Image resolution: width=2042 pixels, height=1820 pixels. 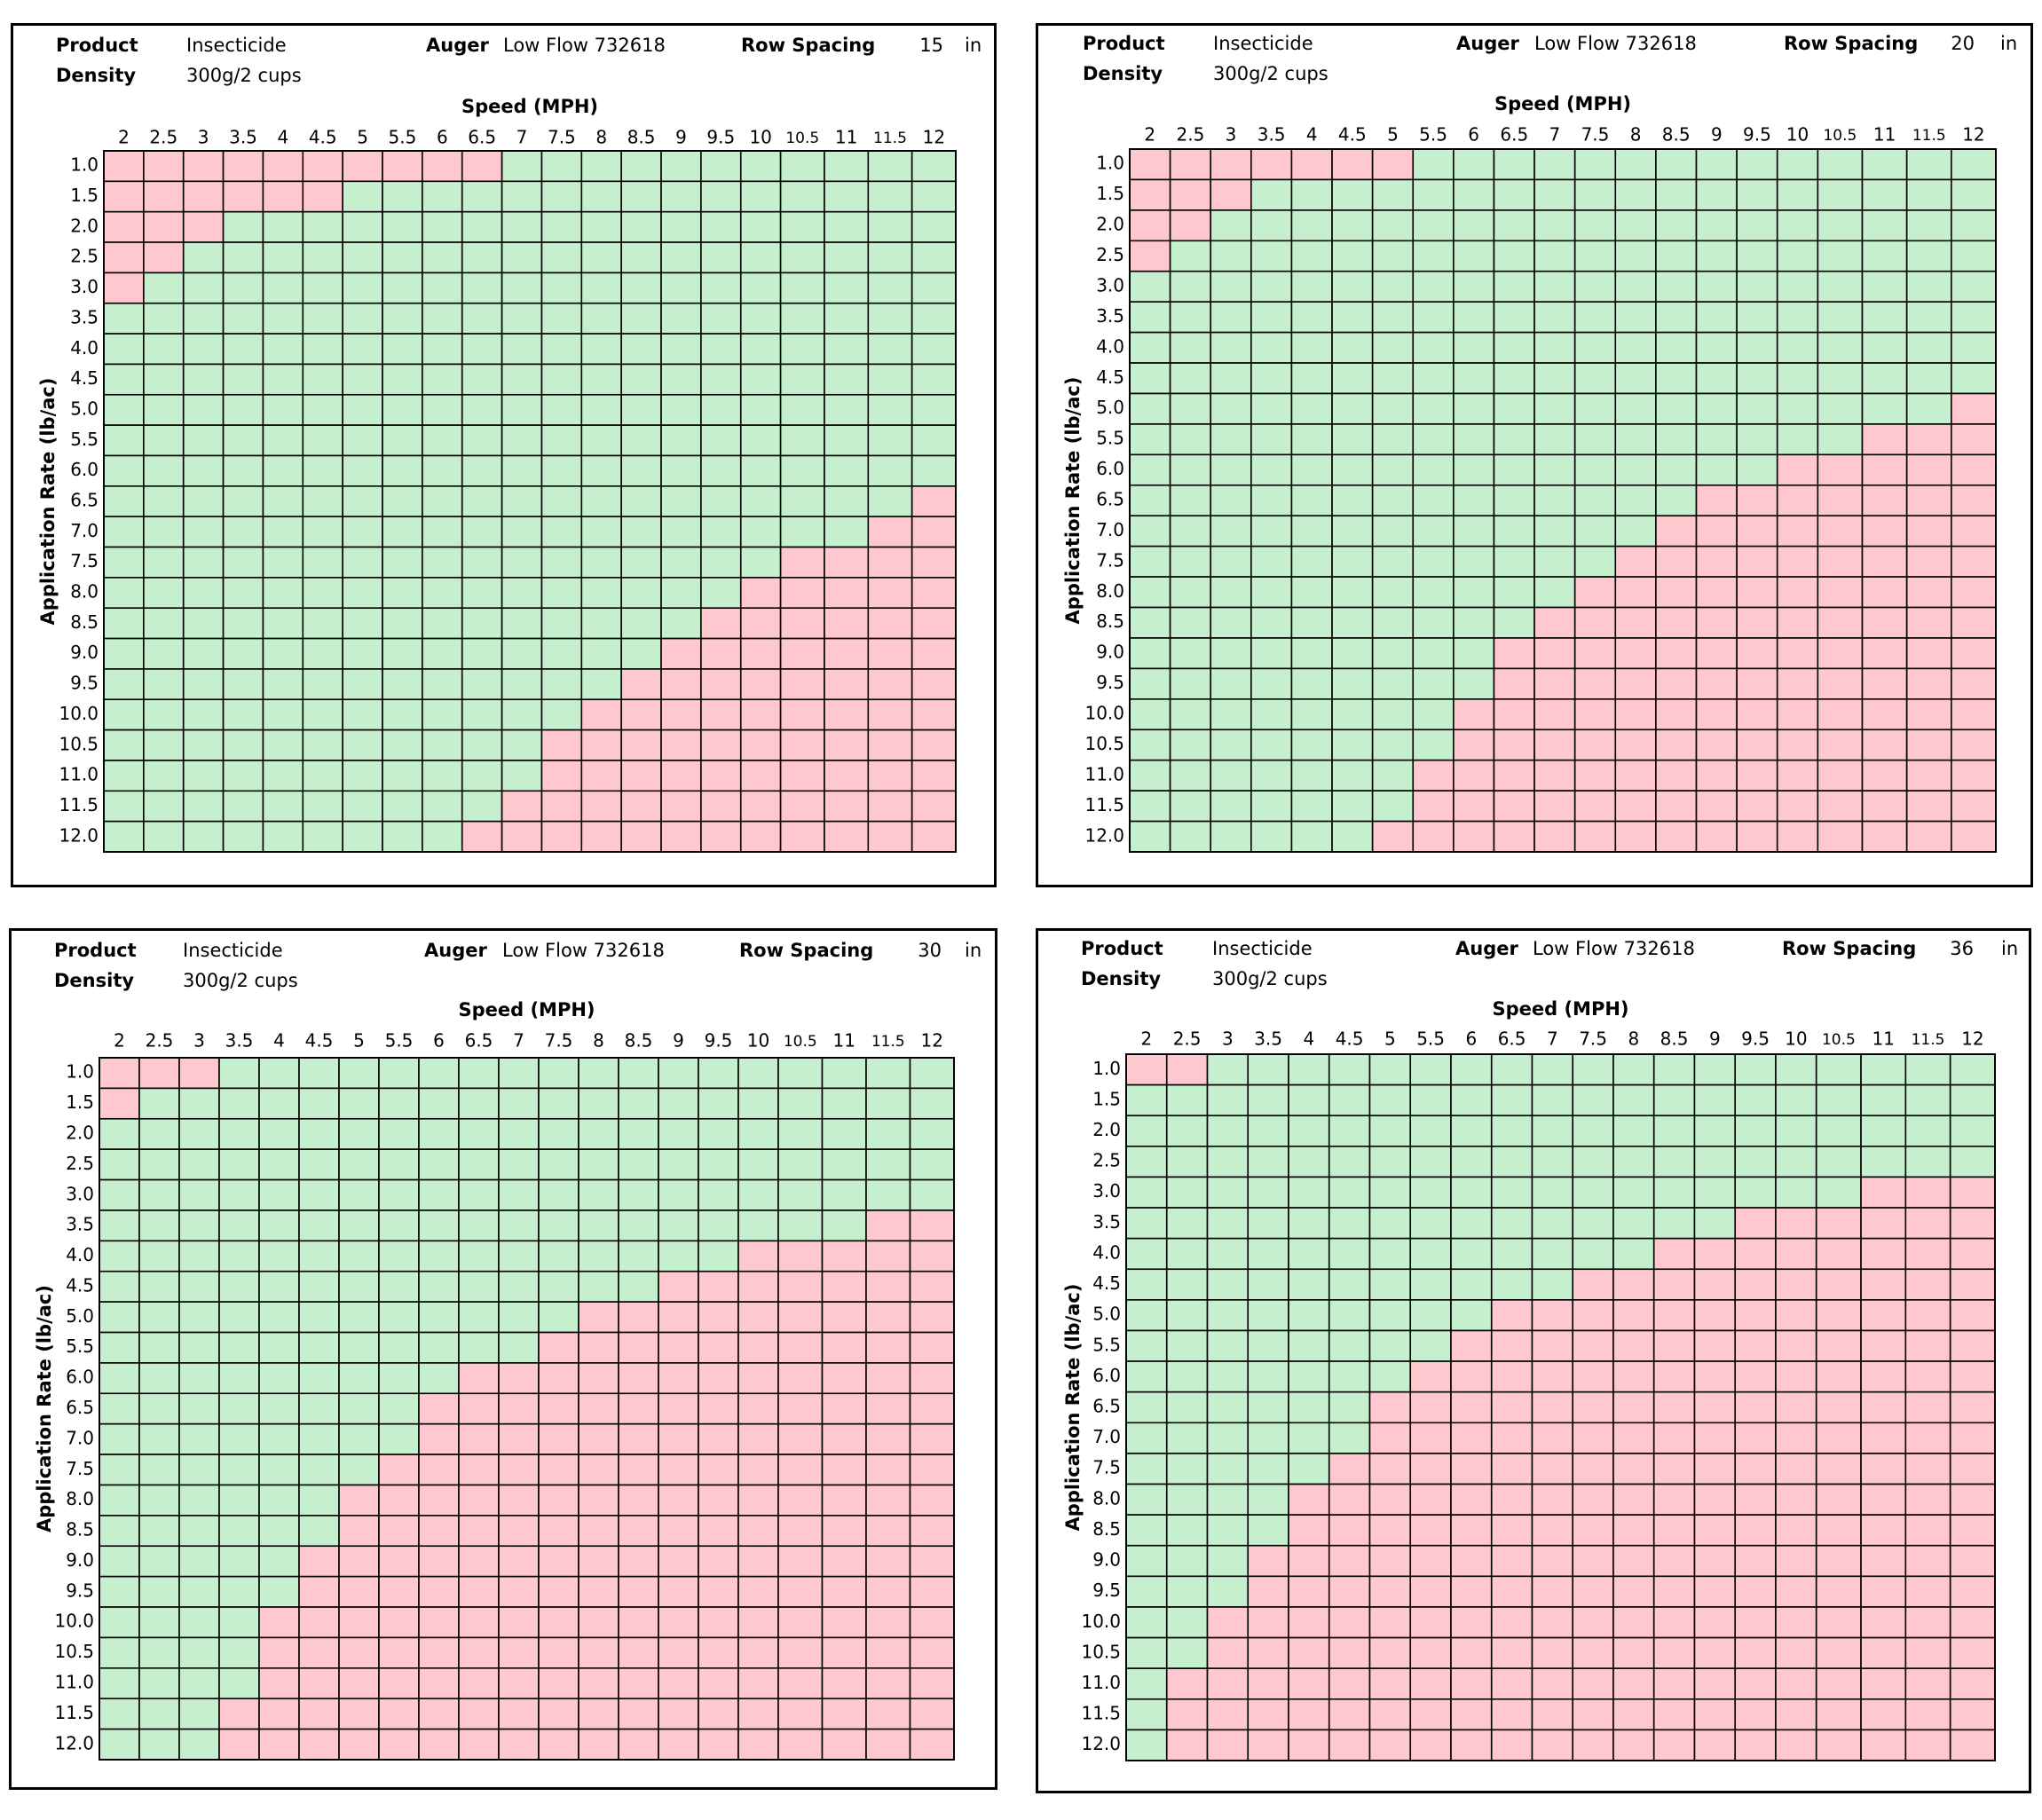 What do you see at coordinates (1101, 1713) in the screenshot?
I see `y-tick-label: 11.5` at bounding box center [1101, 1713].